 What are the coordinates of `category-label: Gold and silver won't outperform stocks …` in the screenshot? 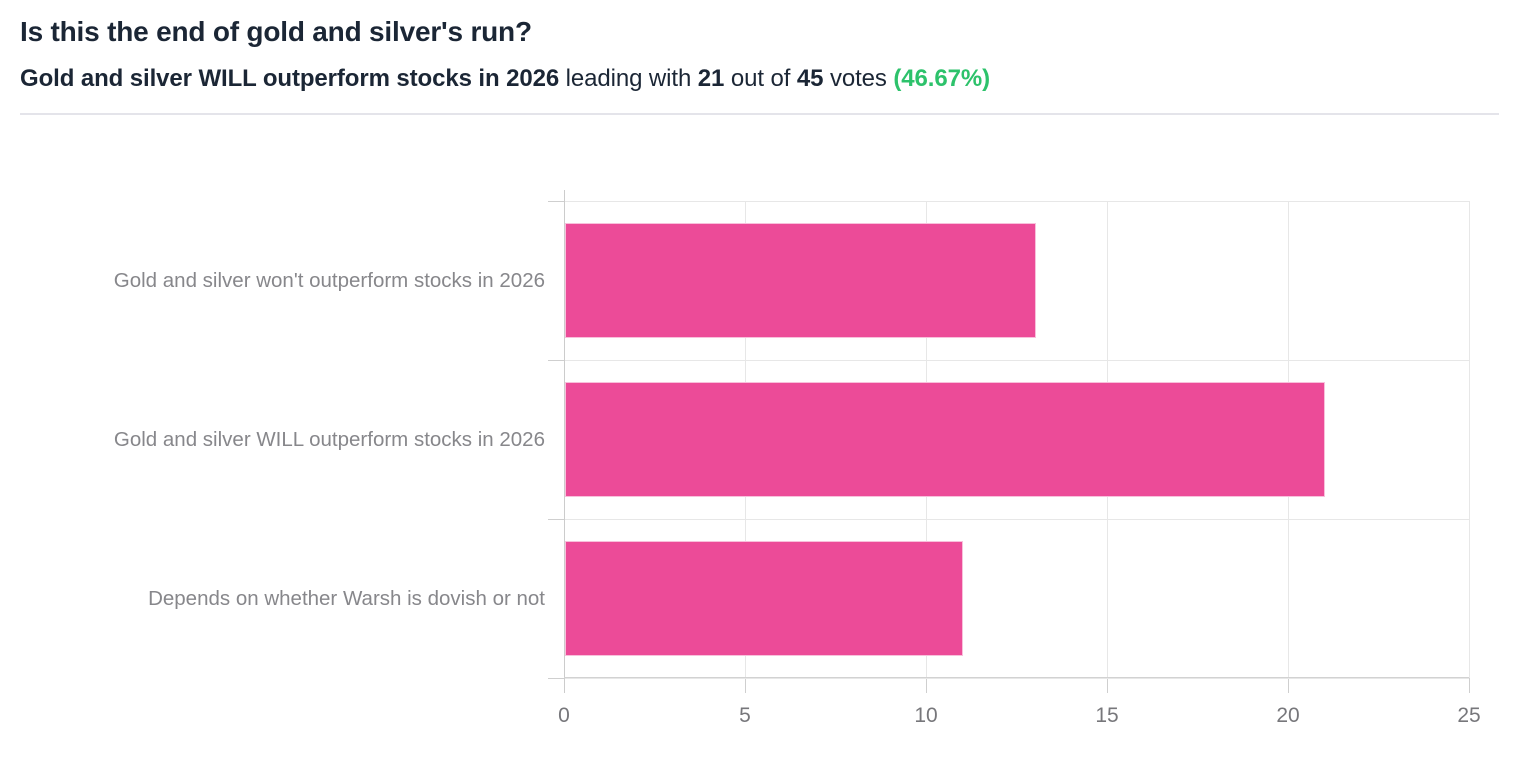 It's located at (329, 280).